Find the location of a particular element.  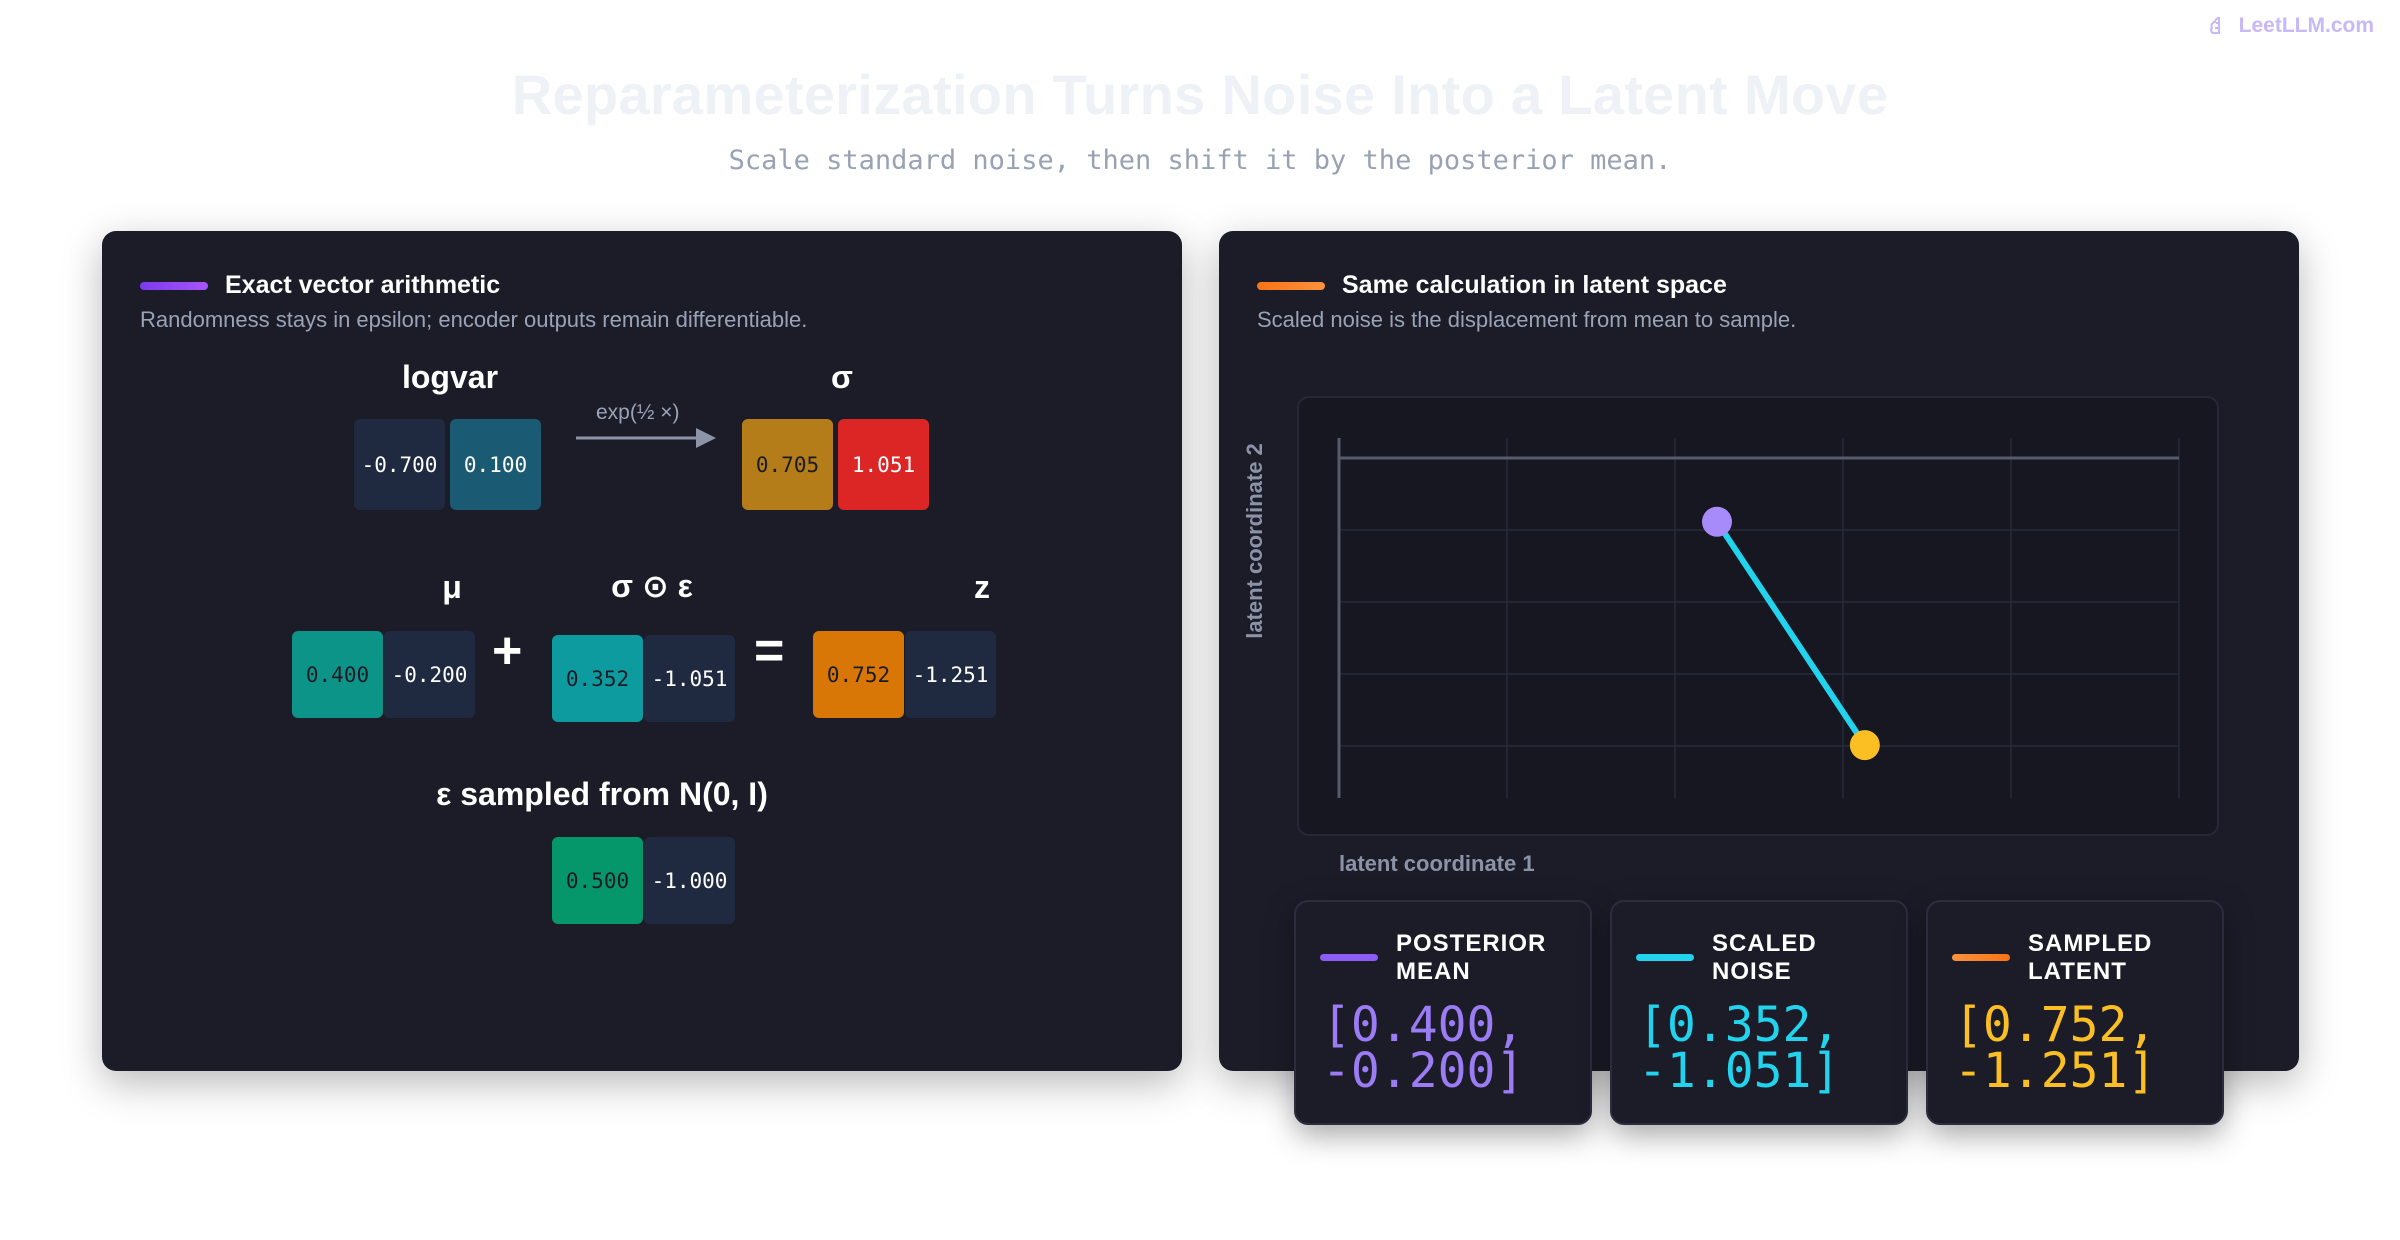

scaled-noise-segment is located at coordinates (1791, 633).